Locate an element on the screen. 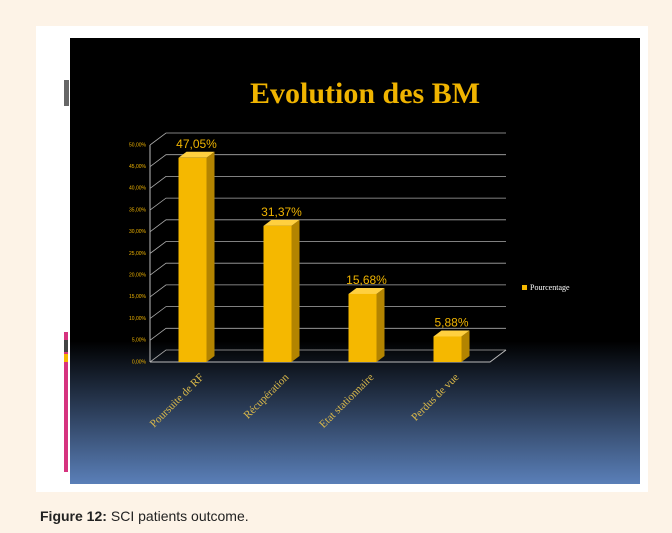  floor is located at coordinates (328, 356).